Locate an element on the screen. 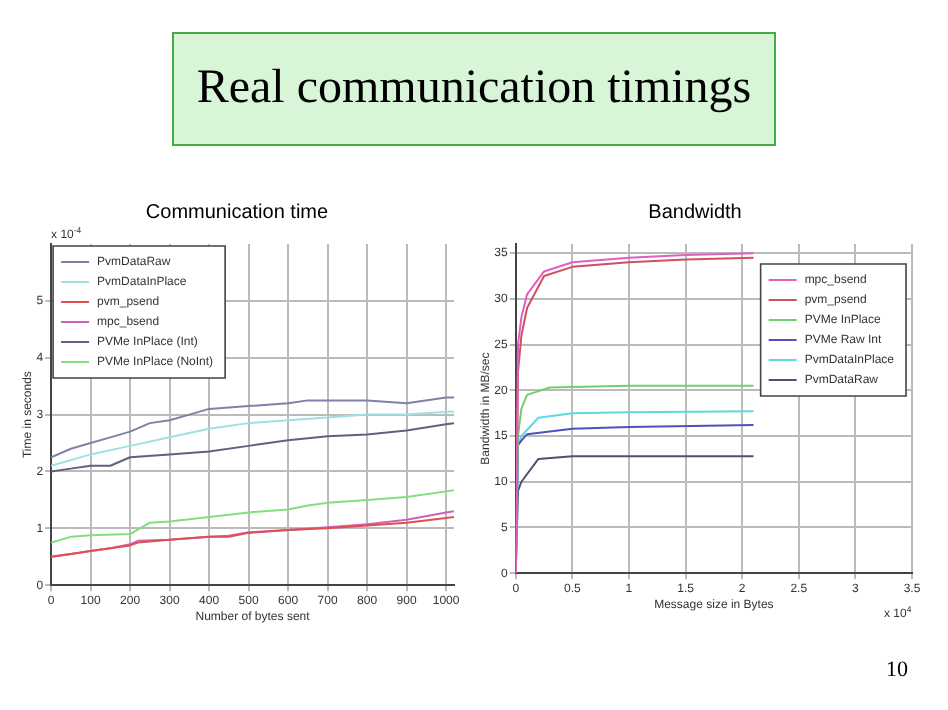 This screenshot has width=948, height=710. chart-title: Communication time is located at coordinates (237, 212).